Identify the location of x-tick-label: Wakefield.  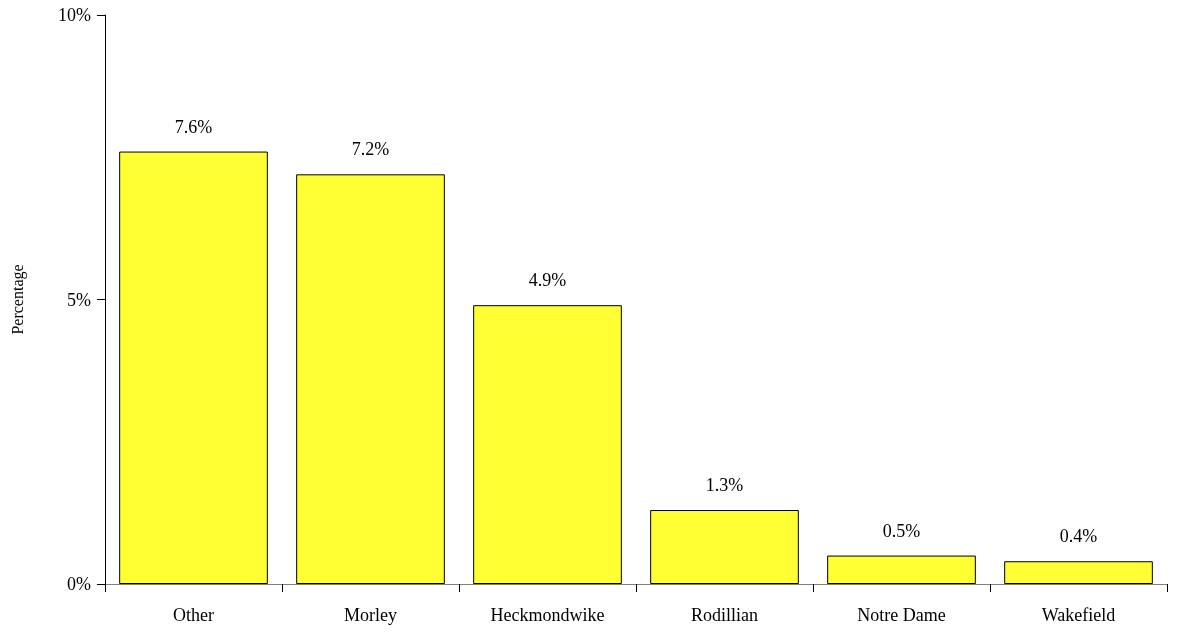
(1078, 615).